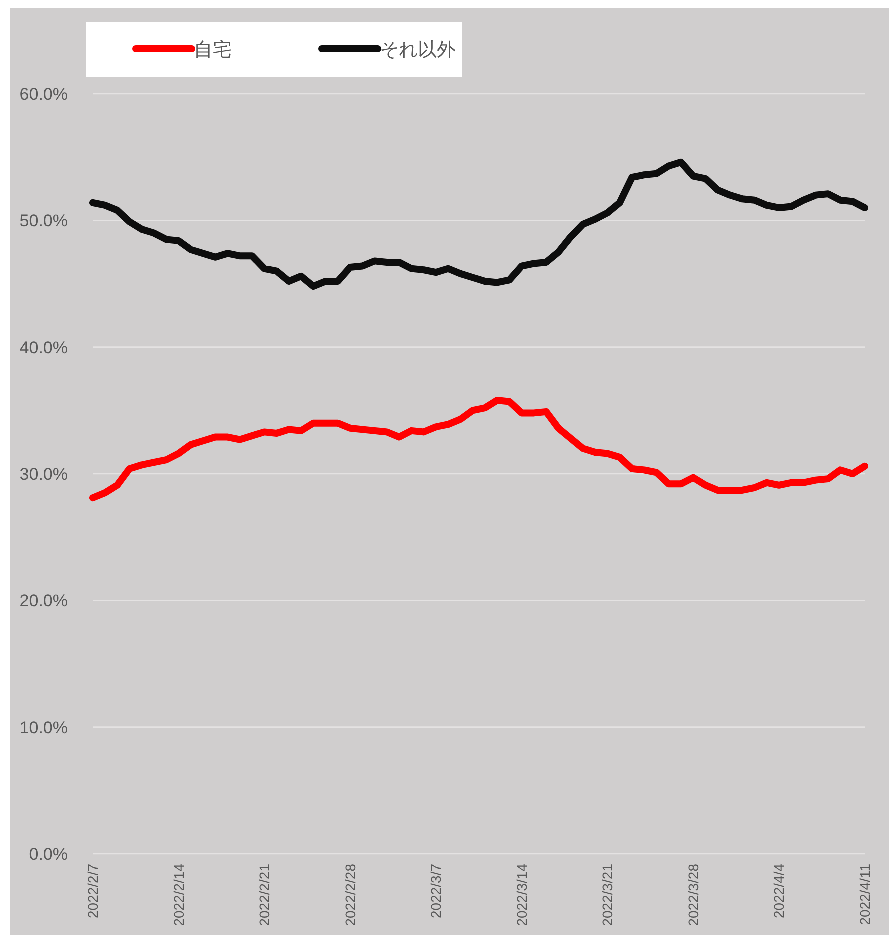 The width and height of the screenshot is (889, 935). Describe the element at coordinates (44, 348) in the screenshot. I see `y-tick-label: 40.0%` at that location.